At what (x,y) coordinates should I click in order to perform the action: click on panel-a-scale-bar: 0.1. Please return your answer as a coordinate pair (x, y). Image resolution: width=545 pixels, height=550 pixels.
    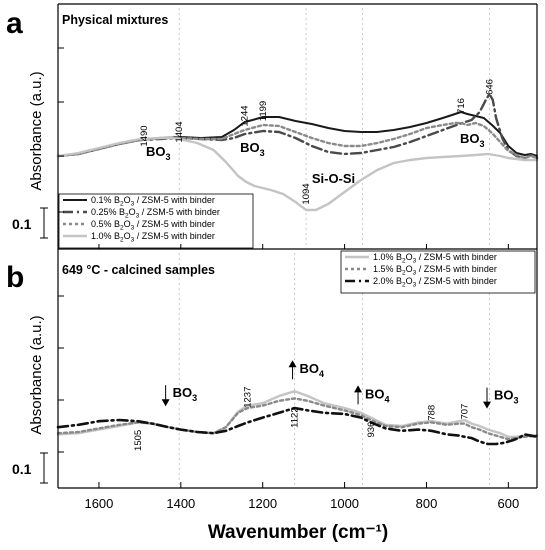
    Looking at the image, I should click on (30, 223).